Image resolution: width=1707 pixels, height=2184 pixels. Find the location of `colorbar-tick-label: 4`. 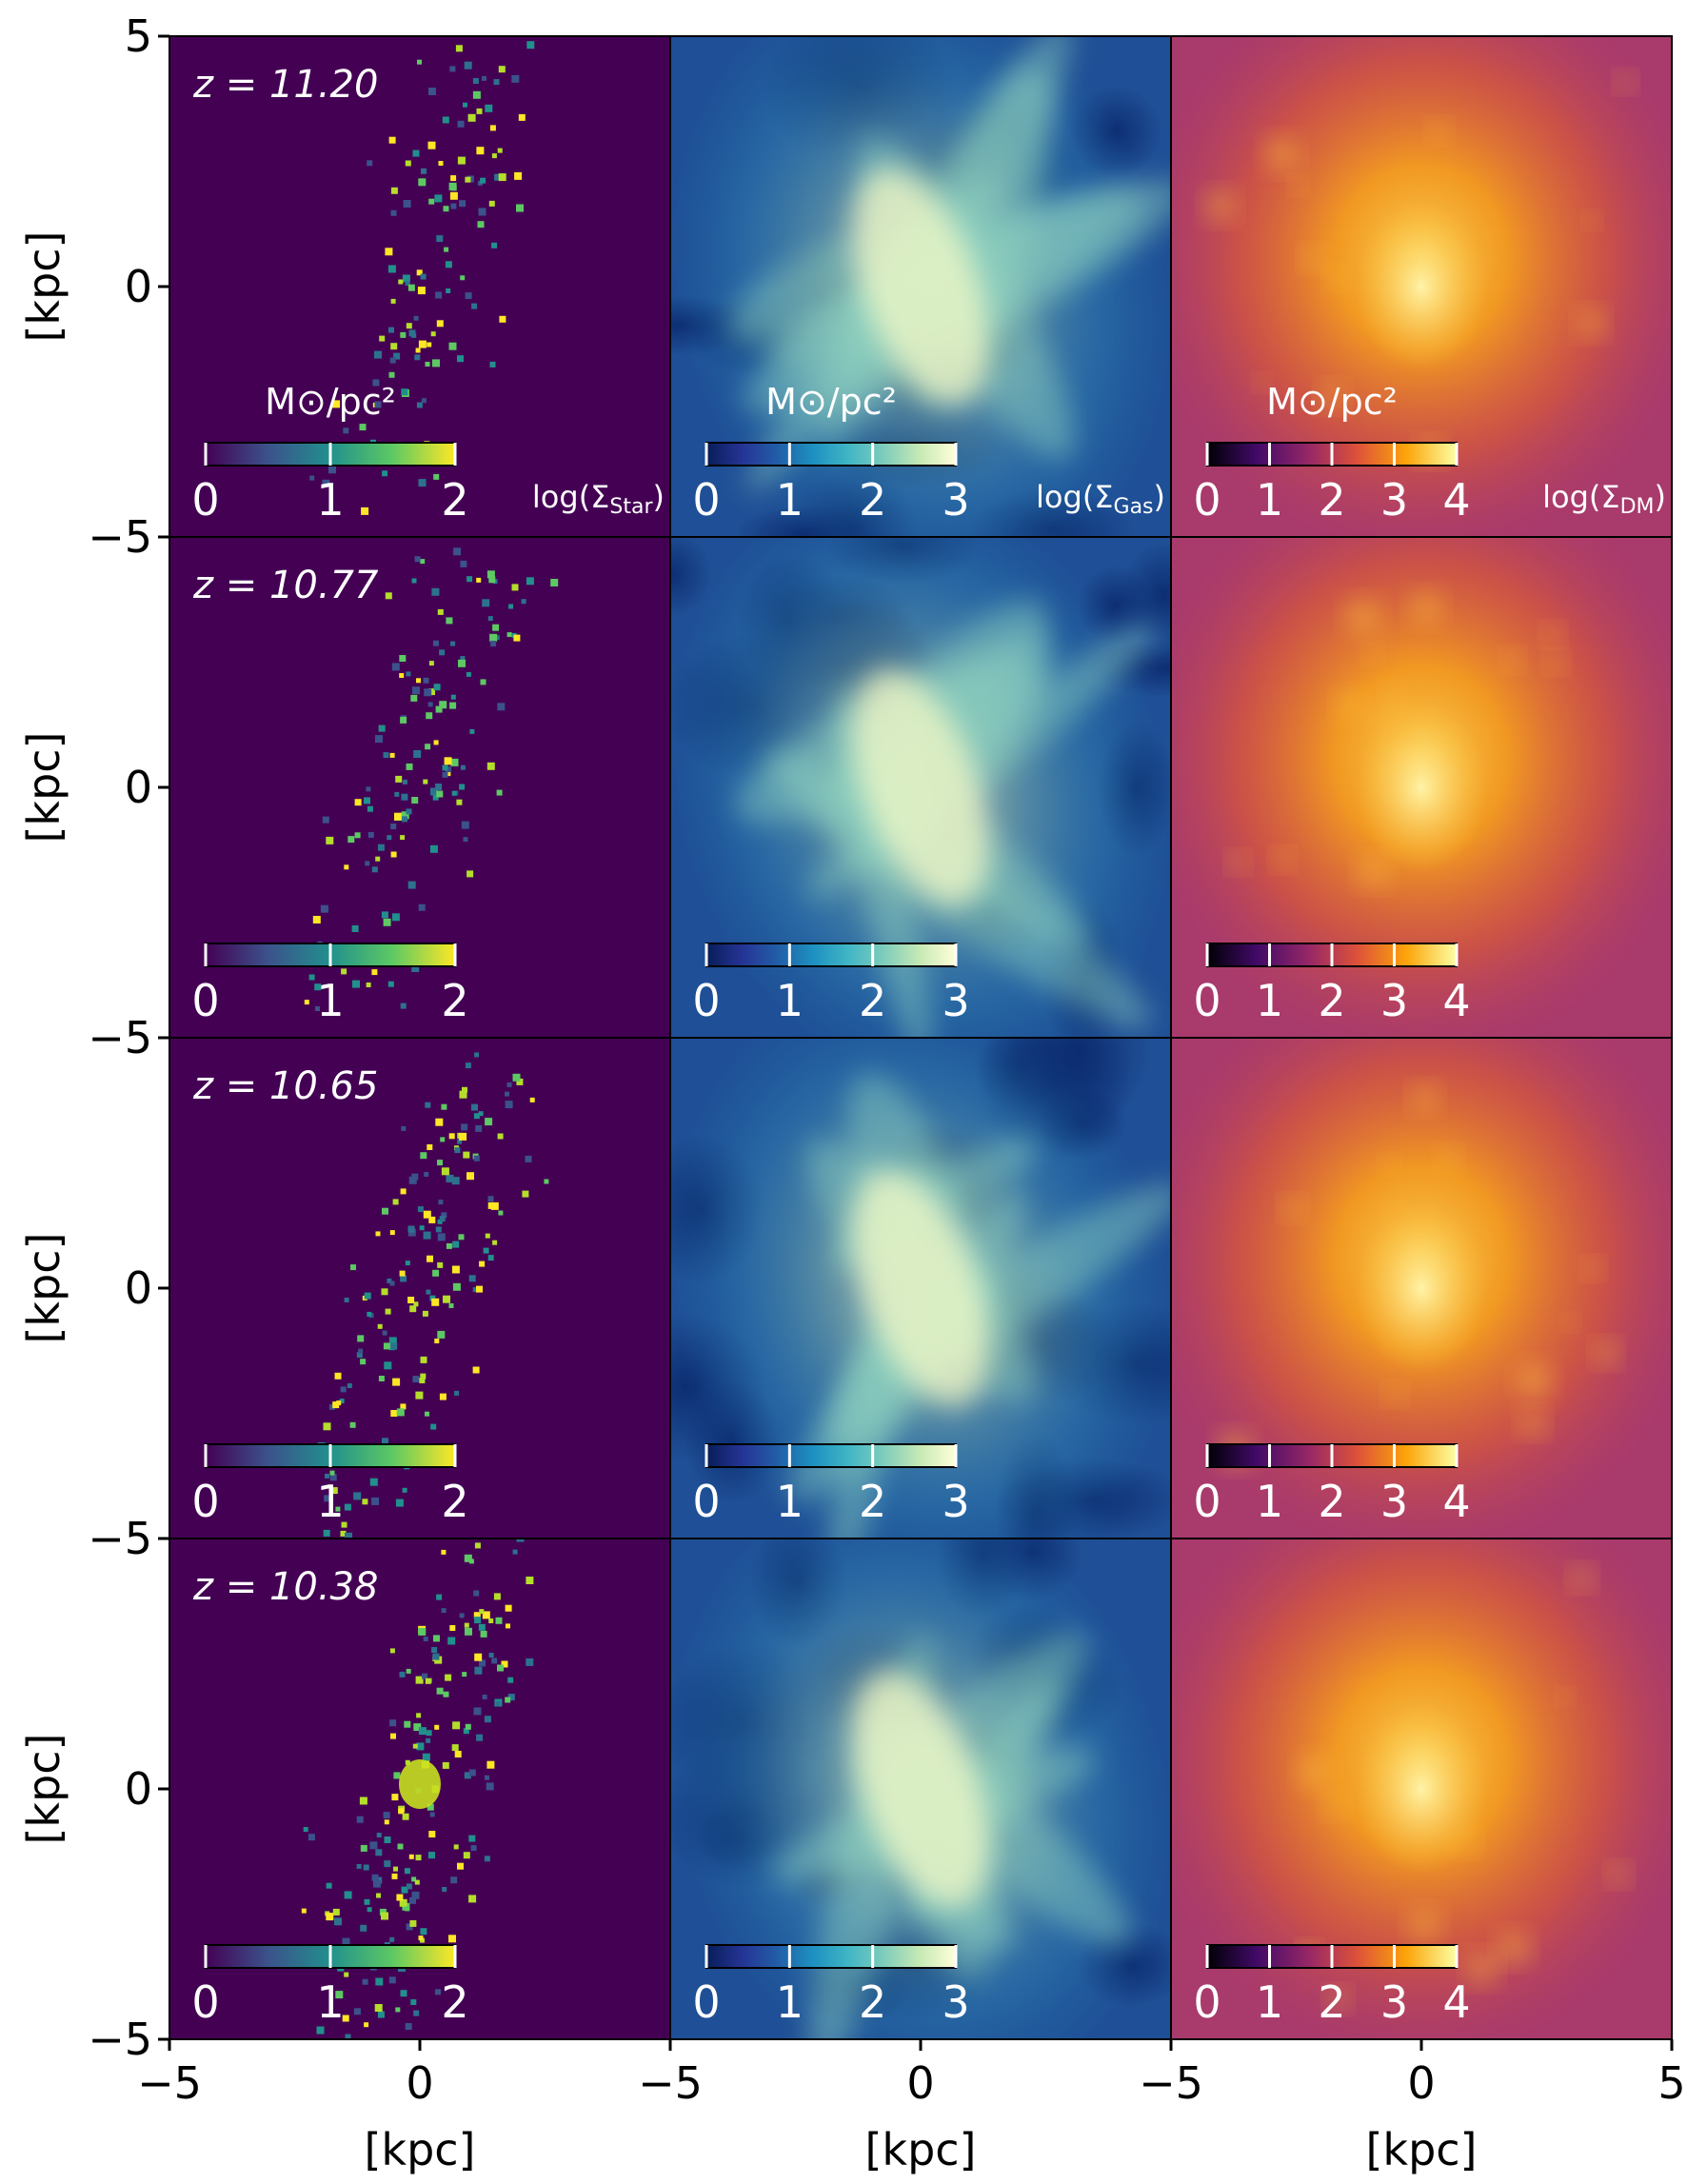

colorbar-tick-label: 4 is located at coordinates (1456, 1000).